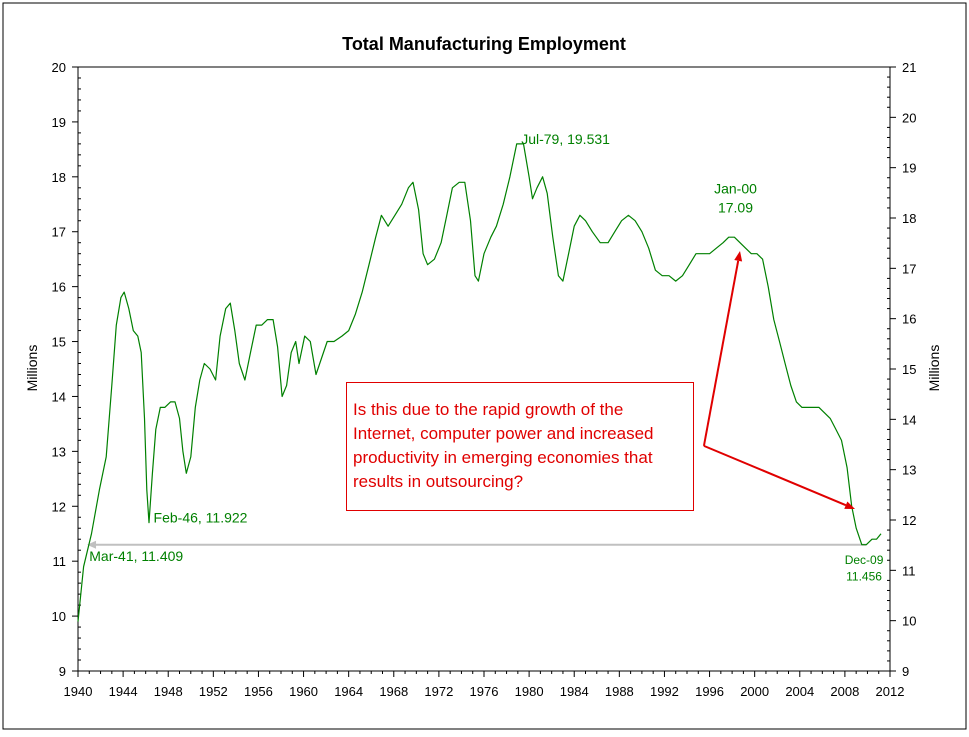 This screenshot has height=737, width=969. I want to click on reference-line-arrowhead, so click(92, 544).